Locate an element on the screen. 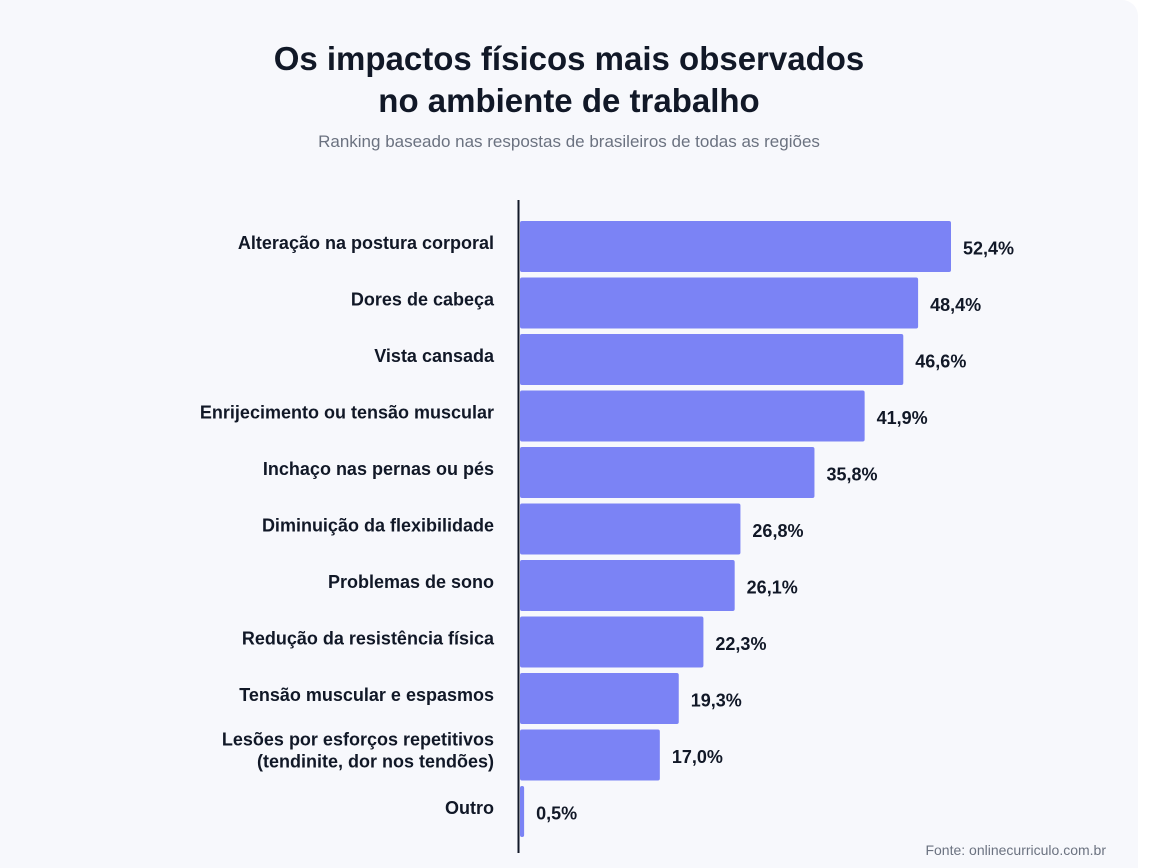 The width and height of the screenshot is (1170, 868). value-label-4: 35,8% is located at coordinates (851, 475).